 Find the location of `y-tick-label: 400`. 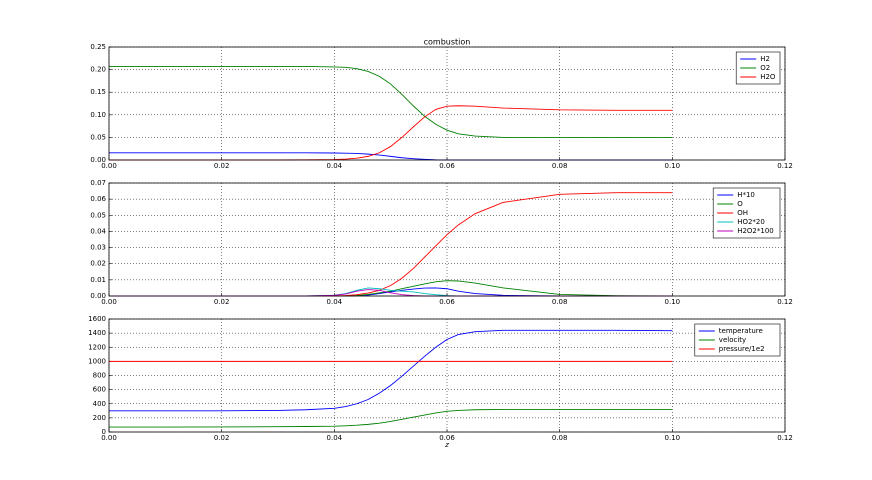

y-tick-label: 400 is located at coordinates (99, 404).